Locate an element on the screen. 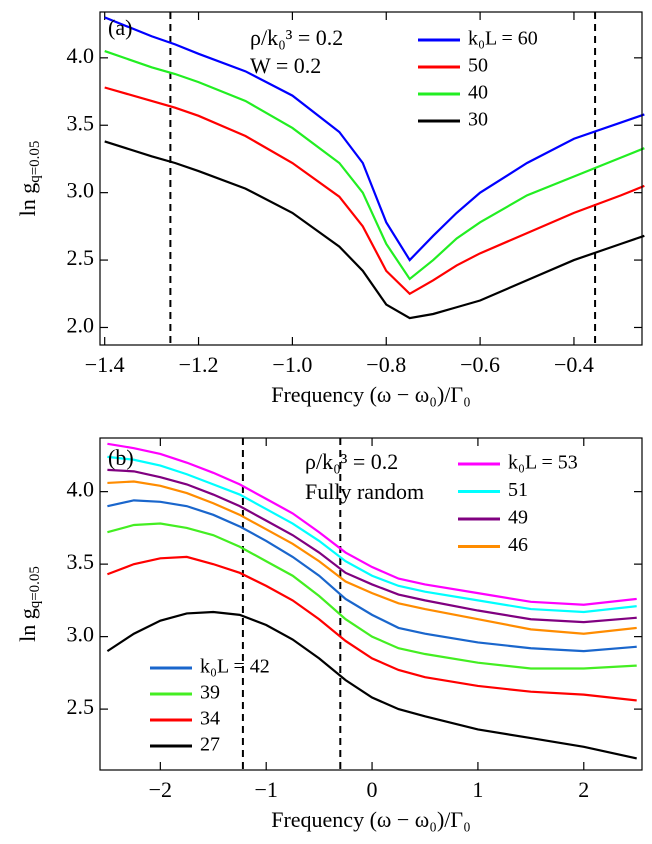  x-tick-label: −1.0 is located at coordinates (292, 364).